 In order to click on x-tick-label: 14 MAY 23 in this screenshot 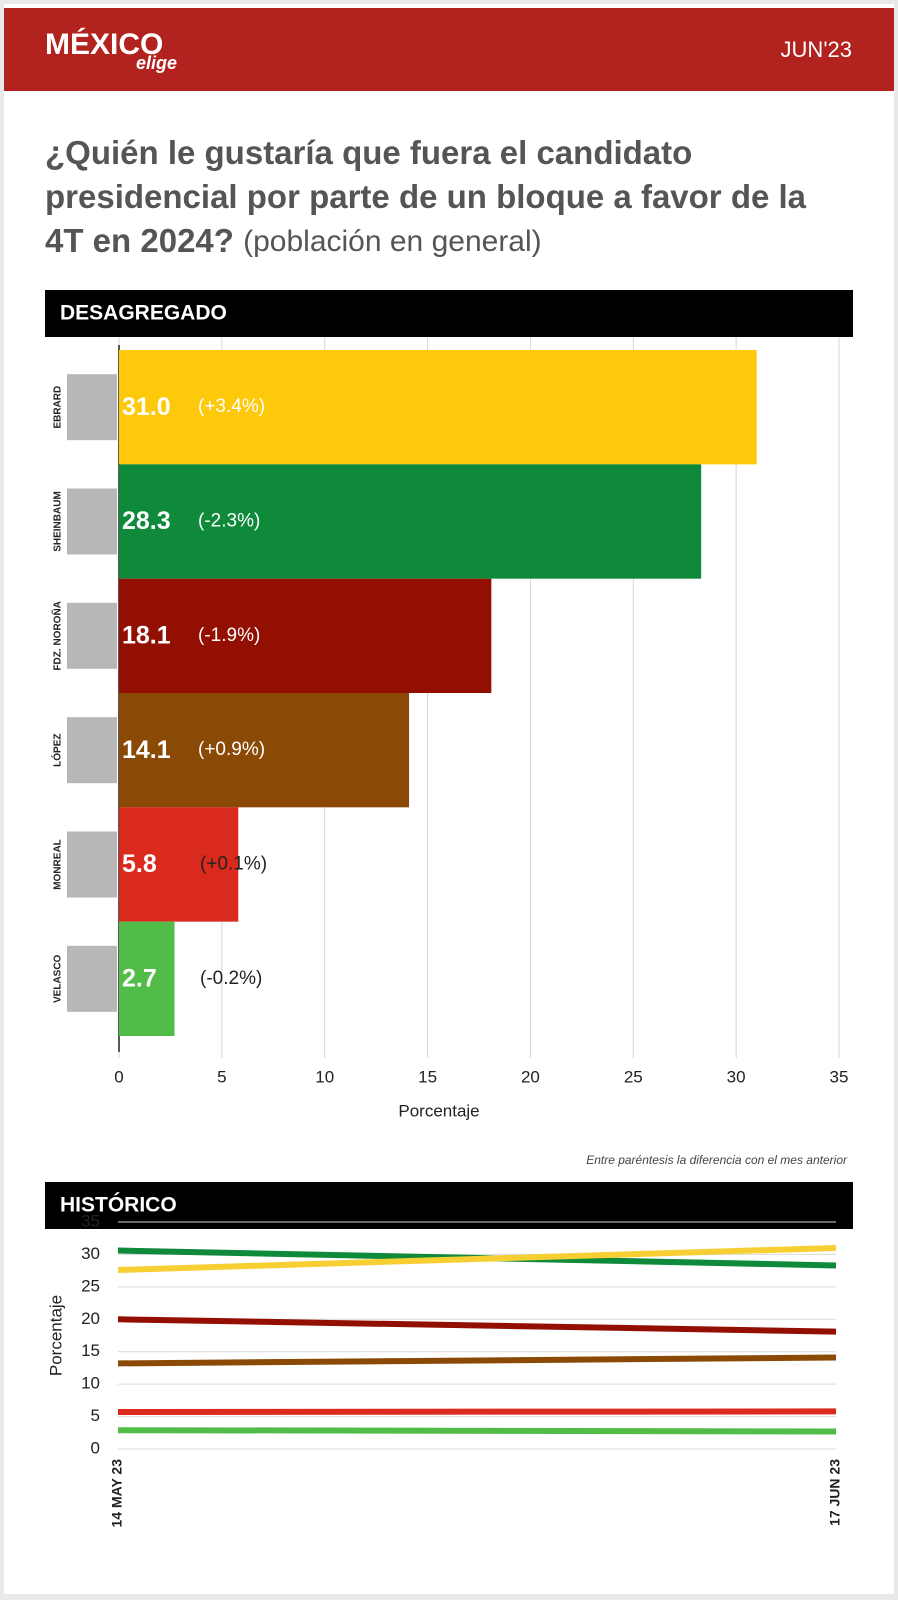, I will do `click(117, 1493)`.